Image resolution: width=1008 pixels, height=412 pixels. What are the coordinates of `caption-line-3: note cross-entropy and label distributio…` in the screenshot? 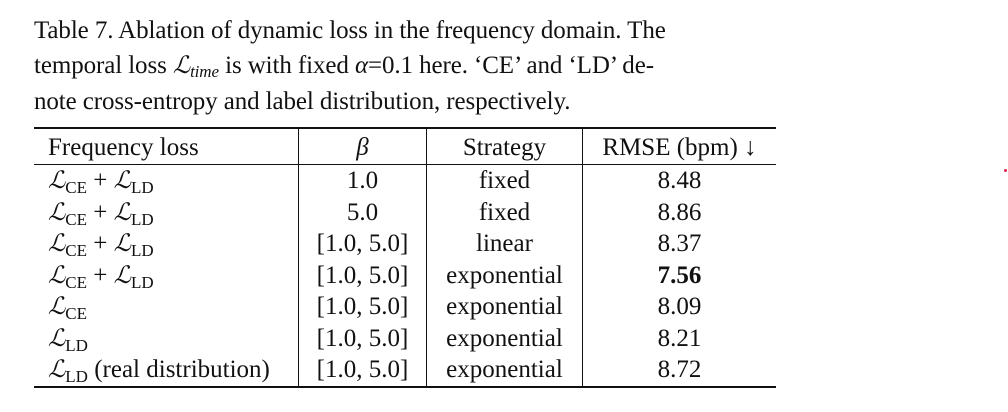 It's located at (302, 101).